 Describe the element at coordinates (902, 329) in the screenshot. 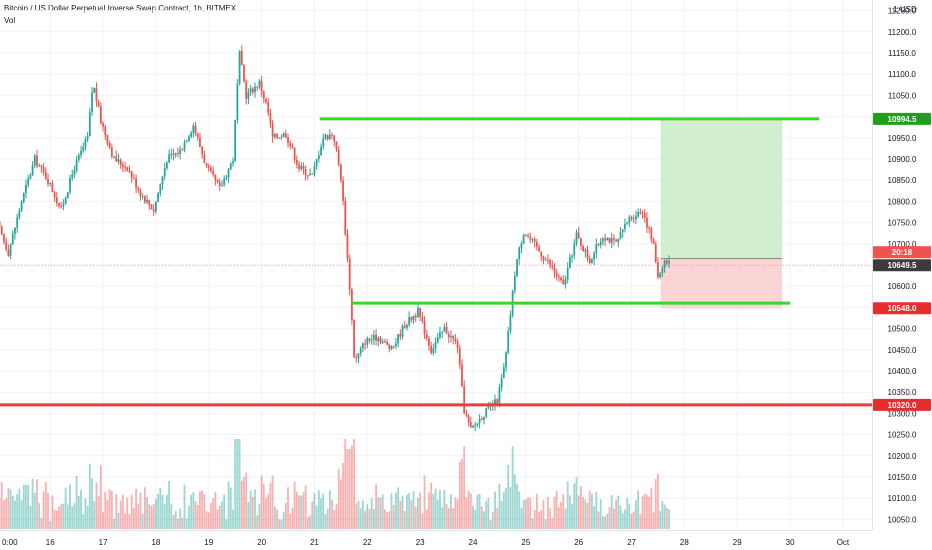

I see `price-tick-label: 10500.0` at that location.